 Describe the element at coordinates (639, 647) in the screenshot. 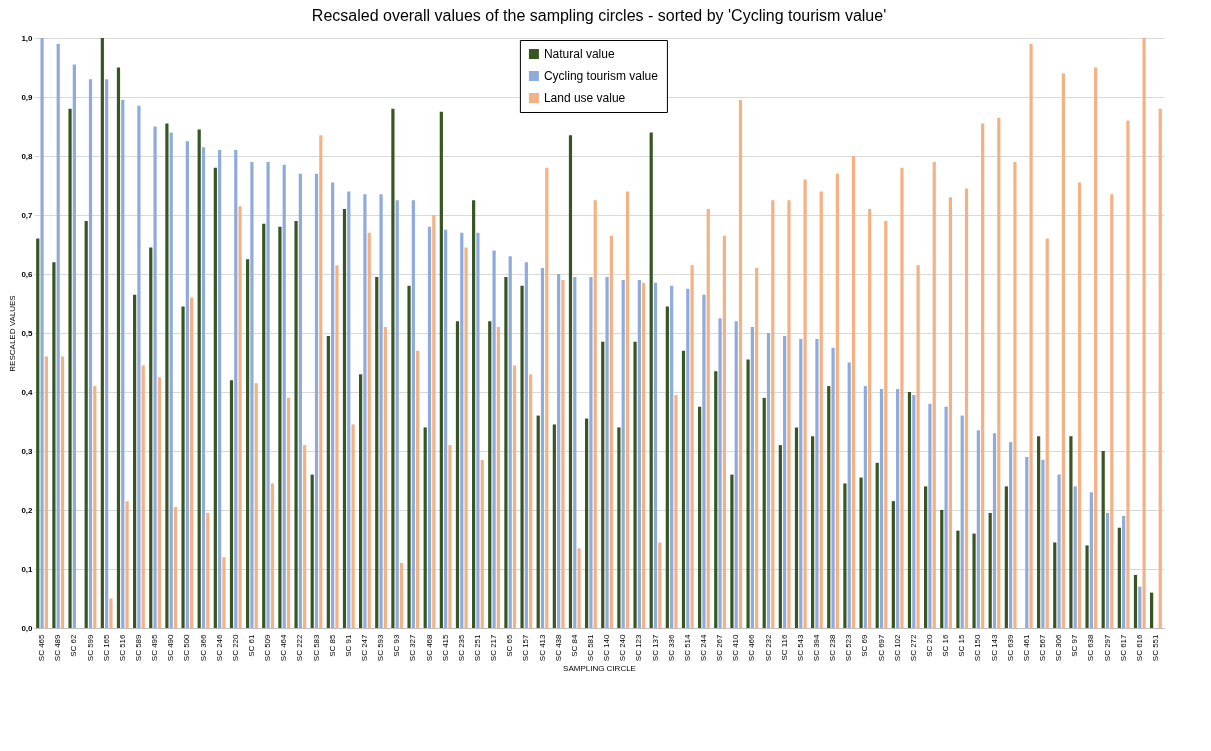

I see `x-tick-label: SC 123` at that location.